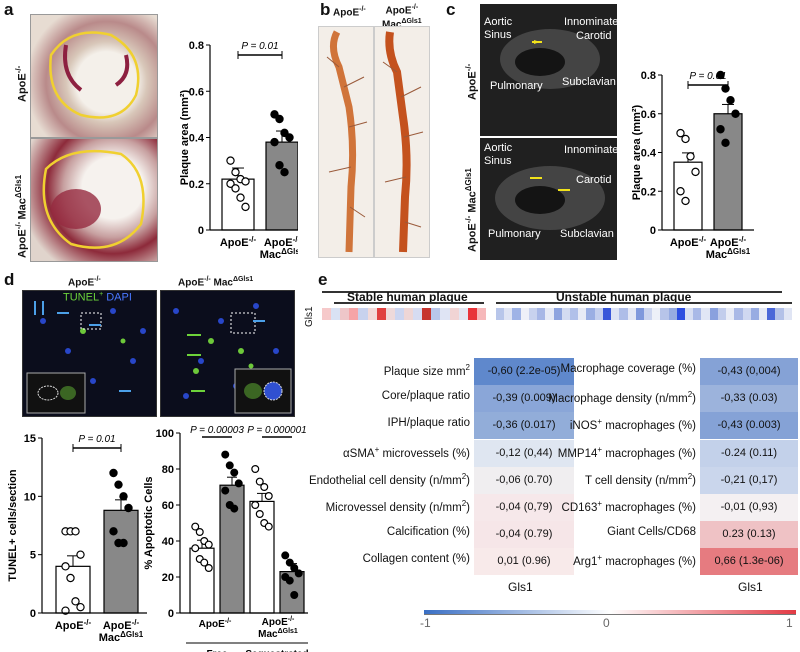 The width and height of the screenshot is (800, 652). Describe the element at coordinates (425, 396) in the screenshot. I see `row-label: Core/plaque ratio` at that location.